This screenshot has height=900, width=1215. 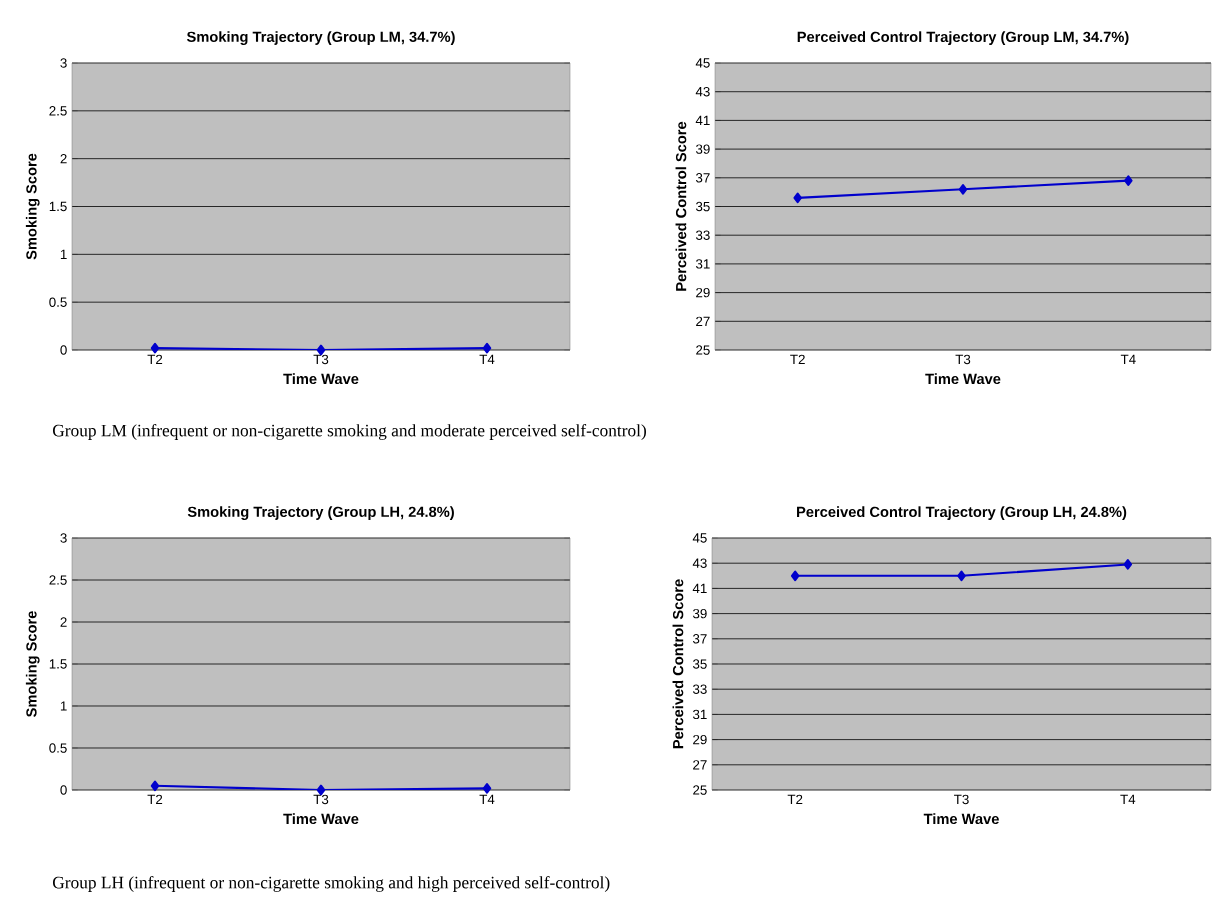 What do you see at coordinates (320, 513) in the screenshot?
I see `chart-title: Smoking Trajectory (Group LH, 24.8%)` at bounding box center [320, 513].